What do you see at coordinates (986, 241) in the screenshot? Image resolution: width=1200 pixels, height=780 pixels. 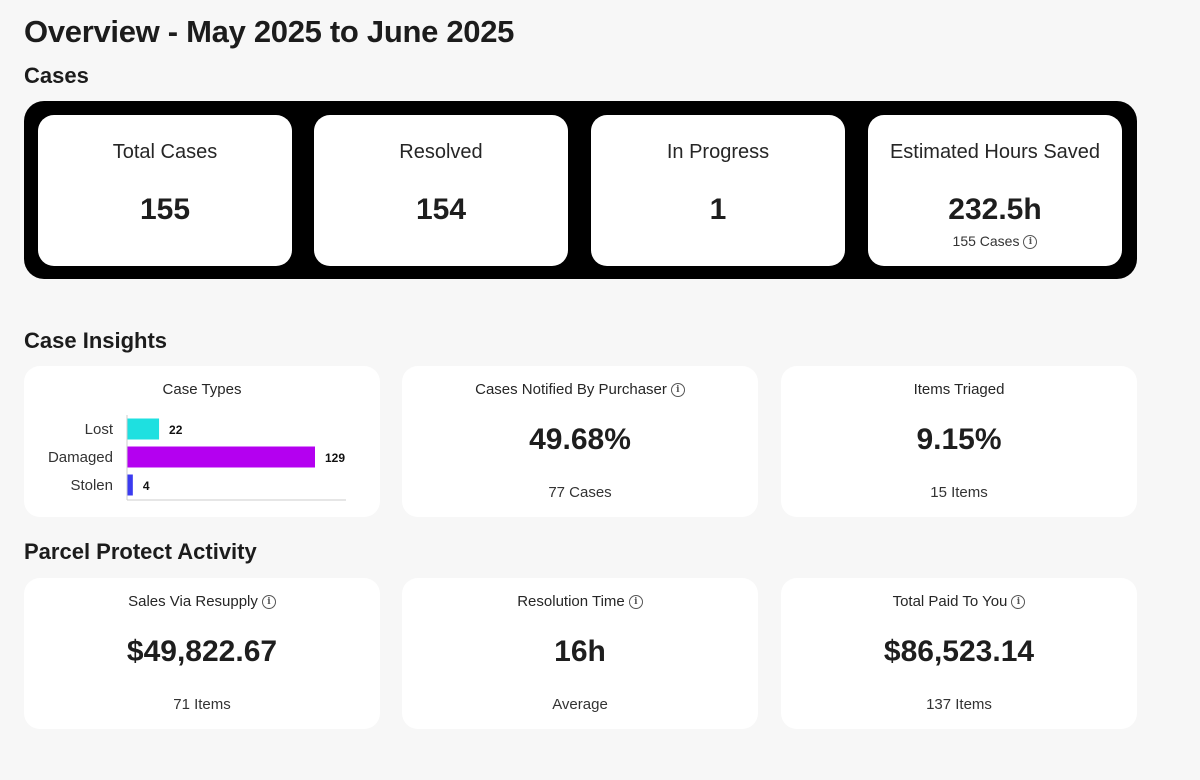 I see `hours-saved-sub-text: 155 Cases` at bounding box center [986, 241].